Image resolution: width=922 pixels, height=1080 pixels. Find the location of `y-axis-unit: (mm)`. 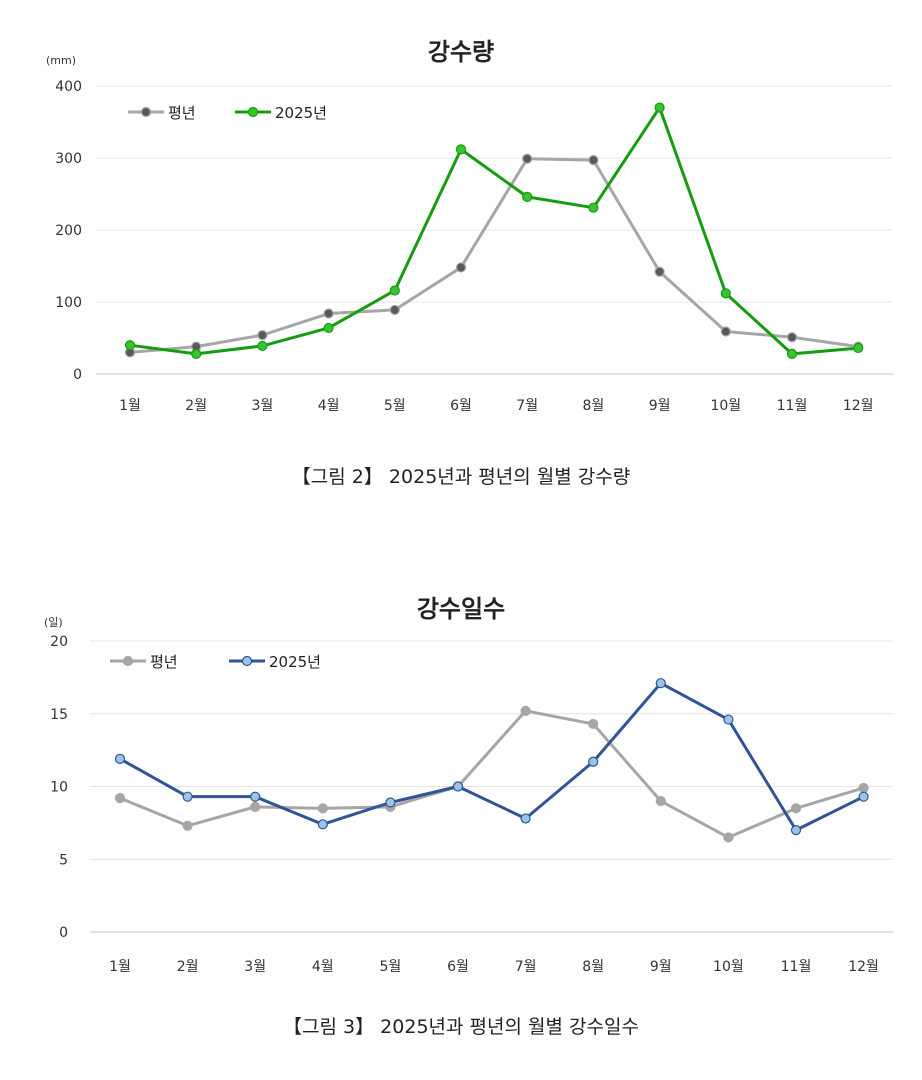

y-axis-unit: (mm) is located at coordinates (61, 60).